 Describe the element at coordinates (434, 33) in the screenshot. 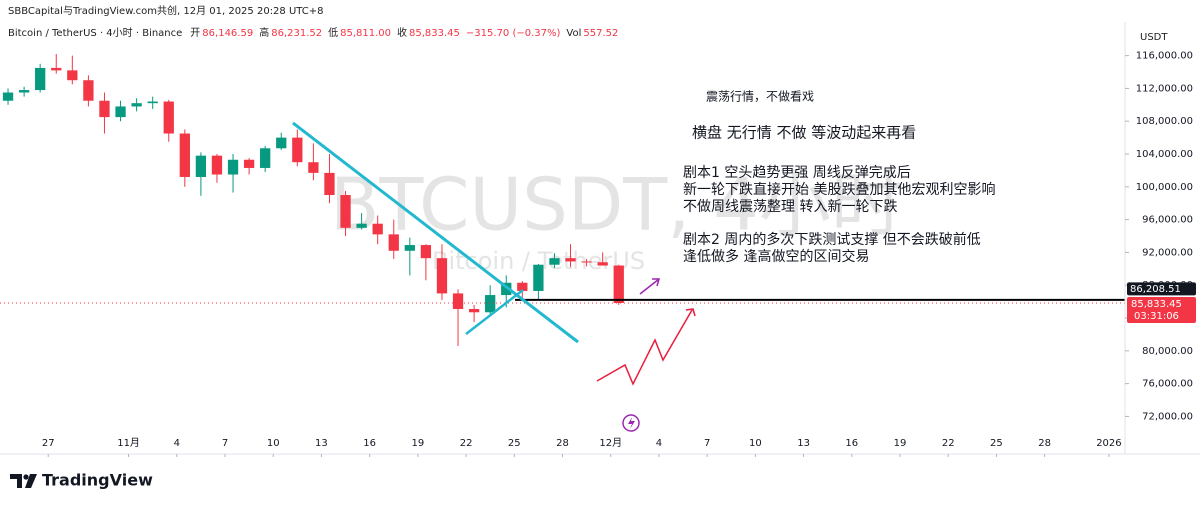

I see `ohlc-value: 85,833.45` at that location.